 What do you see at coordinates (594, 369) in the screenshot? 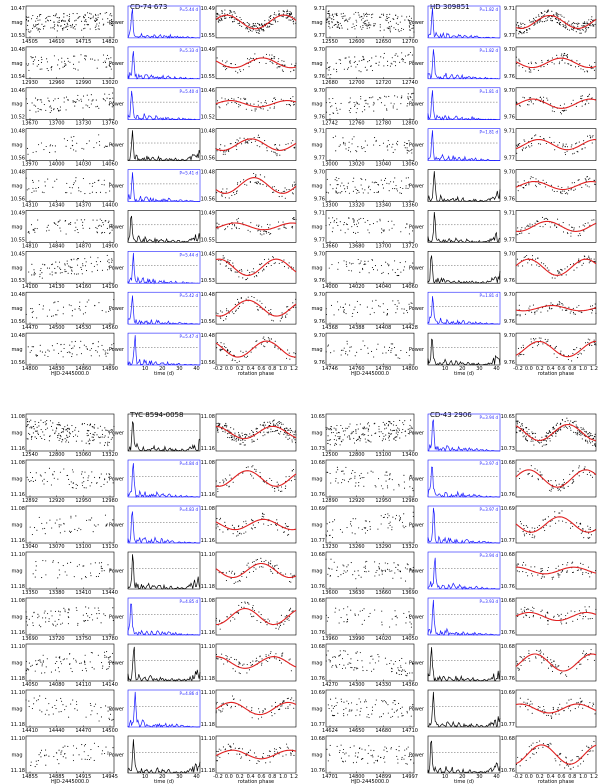
I see `ph-xtick: 1.2` at bounding box center [594, 369].